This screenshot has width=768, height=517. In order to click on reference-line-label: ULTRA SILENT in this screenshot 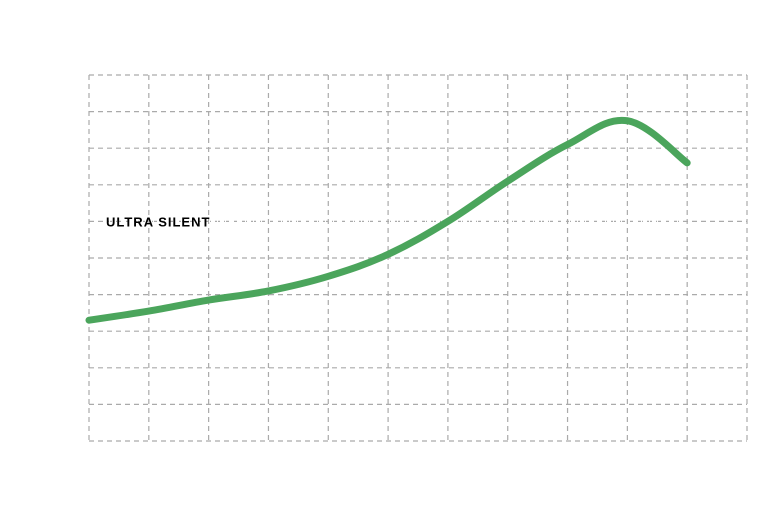, I will do `click(158, 221)`.